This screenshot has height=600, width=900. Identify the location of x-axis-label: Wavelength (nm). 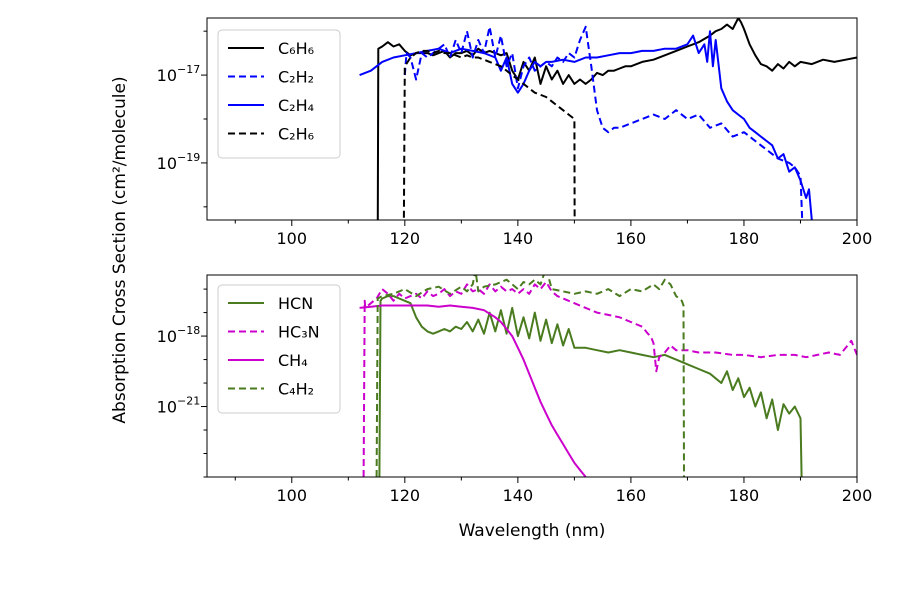
(532, 531).